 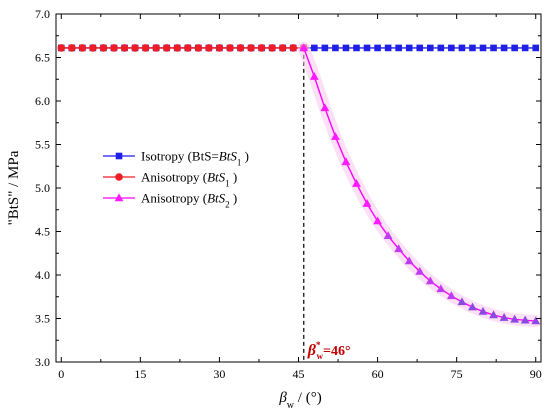 I want to click on x-tick-label: 15, so click(x=140, y=374).